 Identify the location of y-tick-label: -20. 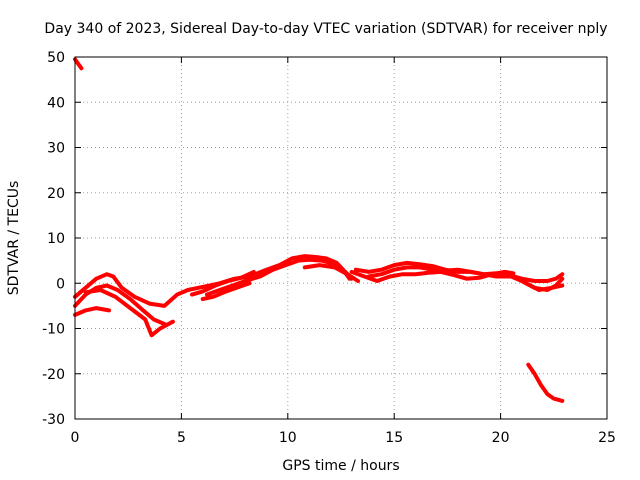
(53, 375).